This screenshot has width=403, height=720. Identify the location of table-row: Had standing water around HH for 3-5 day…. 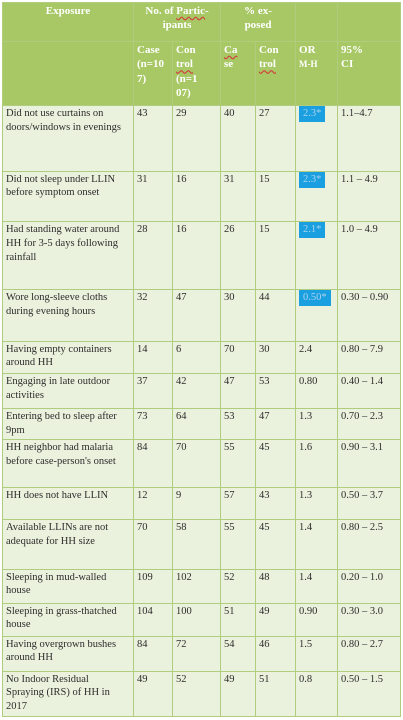
(202, 256).